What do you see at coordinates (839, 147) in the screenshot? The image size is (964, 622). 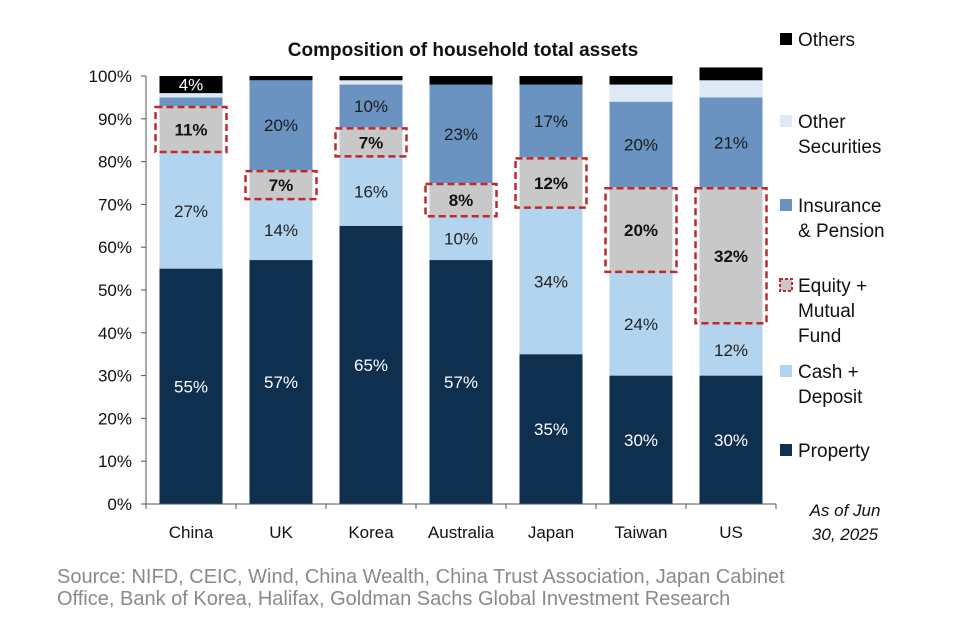 I see `legend-label: Securities` at bounding box center [839, 147].